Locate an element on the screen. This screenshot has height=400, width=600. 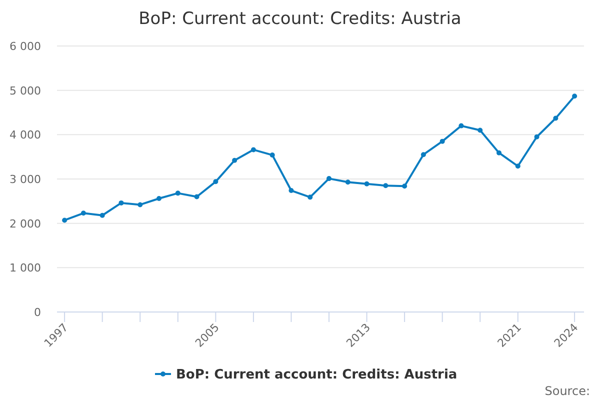
legend-label: BoP: Current account: Credits: Austria is located at coordinates (317, 375).